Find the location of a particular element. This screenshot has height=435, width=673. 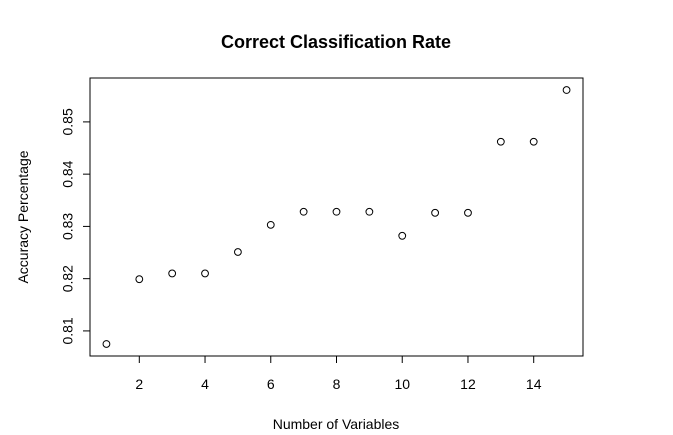

x-tick-label: 8 is located at coordinates (337, 384).